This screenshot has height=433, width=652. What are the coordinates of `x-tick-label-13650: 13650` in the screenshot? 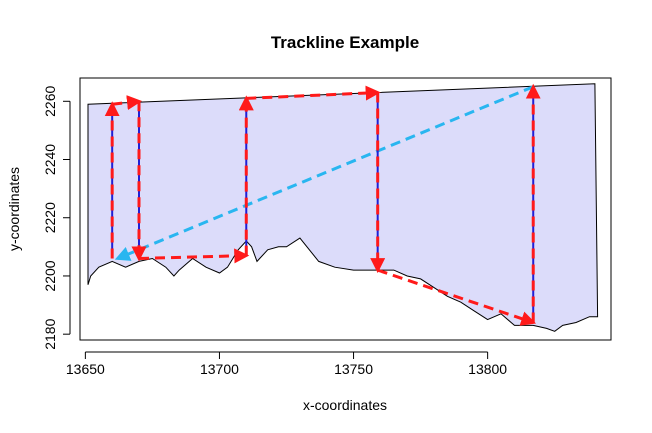 It's located at (85, 369).